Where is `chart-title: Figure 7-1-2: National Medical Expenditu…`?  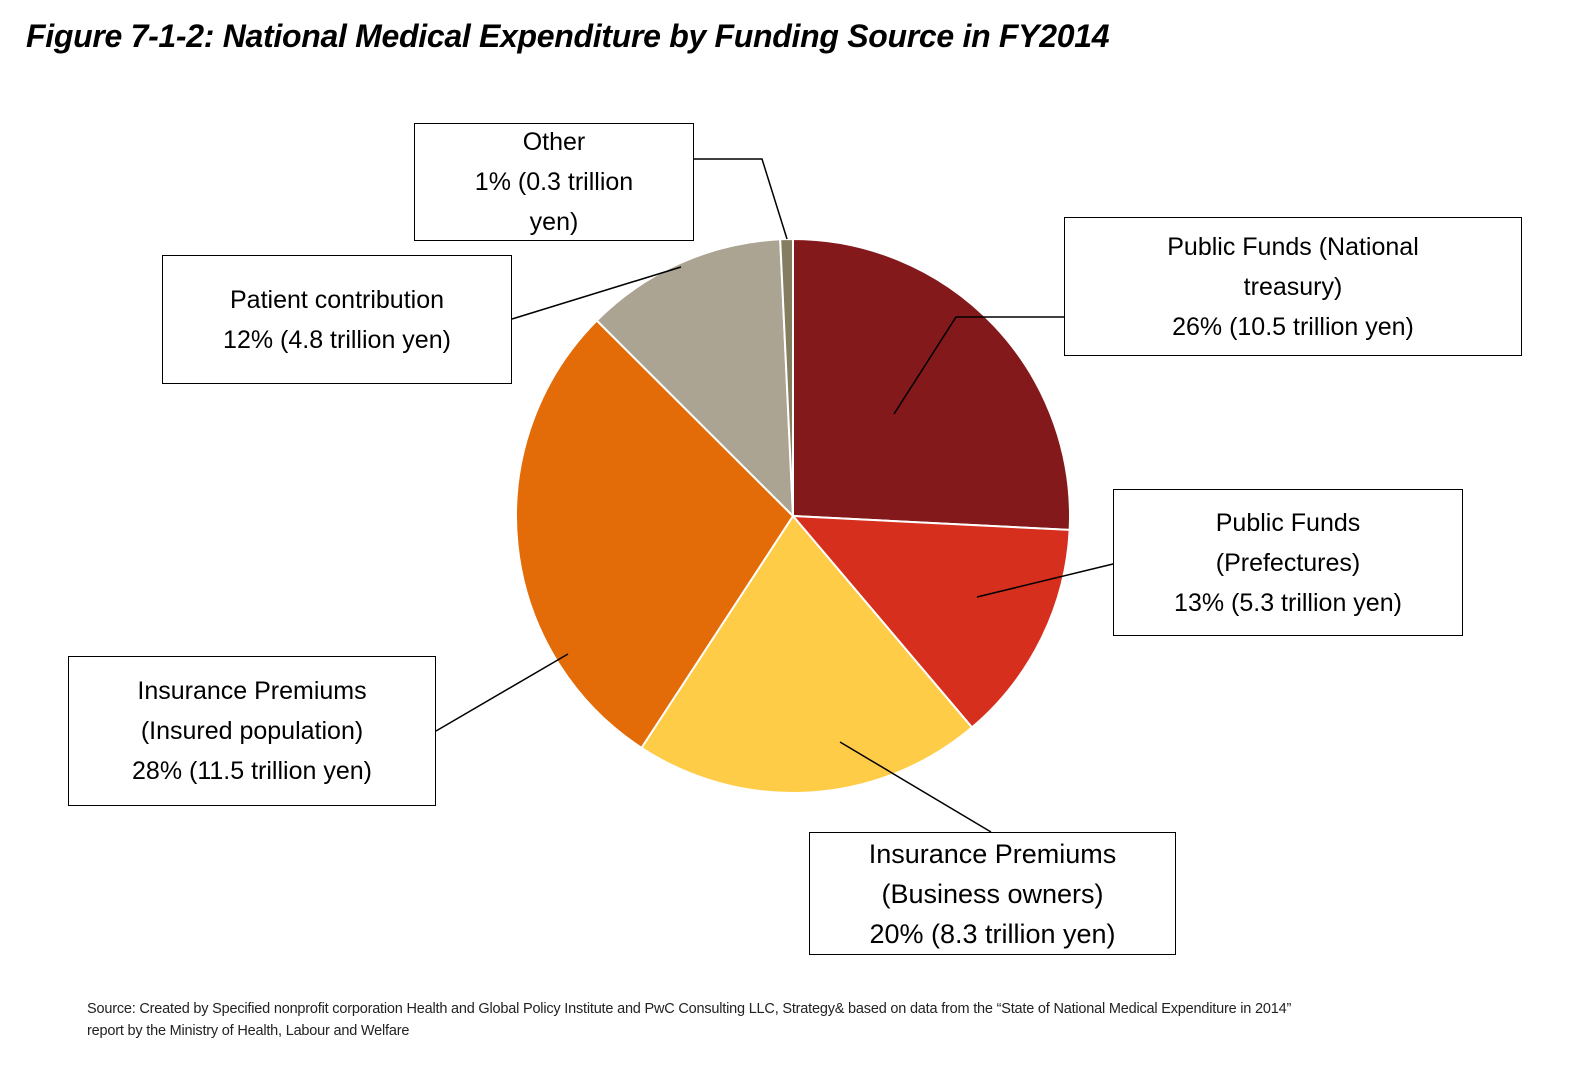
chart-title: Figure 7-1-2: National Medical Expenditu… is located at coordinates (568, 36).